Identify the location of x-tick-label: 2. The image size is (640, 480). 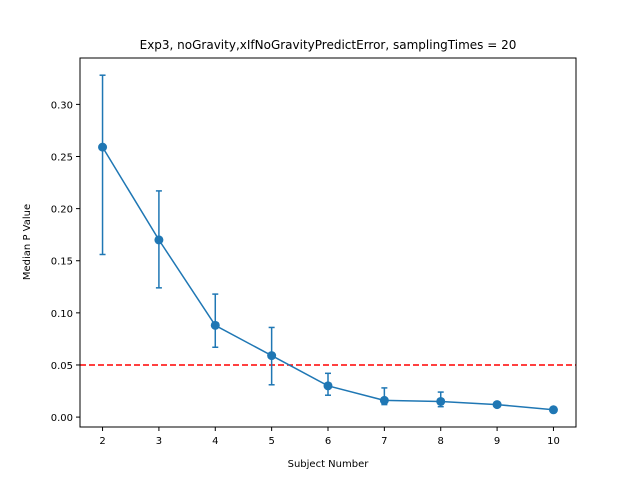
(102, 441).